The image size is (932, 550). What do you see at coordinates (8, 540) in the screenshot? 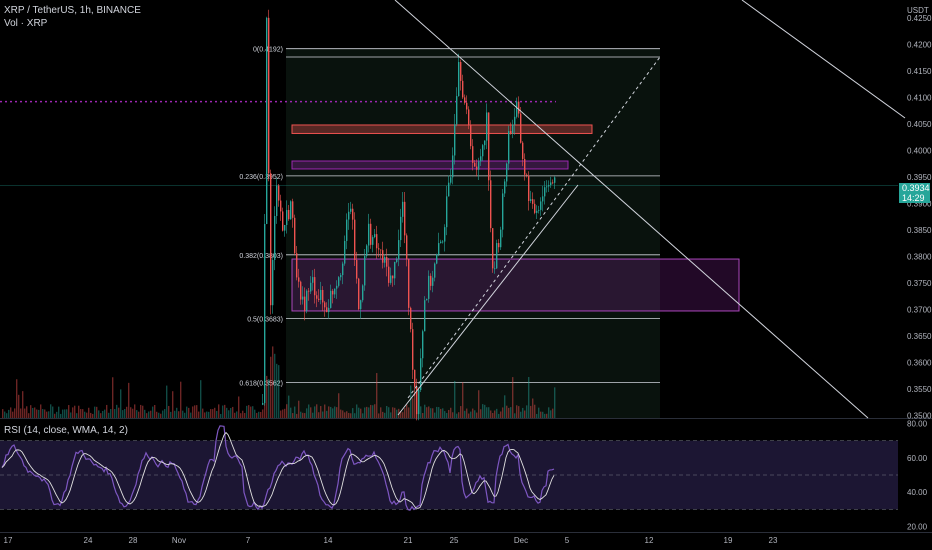
I see `time-tick-label: 17` at bounding box center [8, 540].